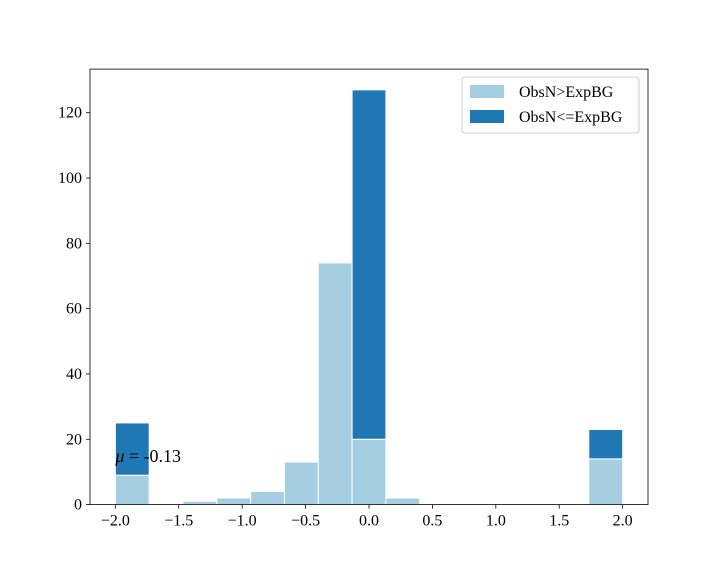 The height and width of the screenshot is (576, 720). Describe the element at coordinates (74, 439) in the screenshot. I see `y-tick-label: 20` at that location.